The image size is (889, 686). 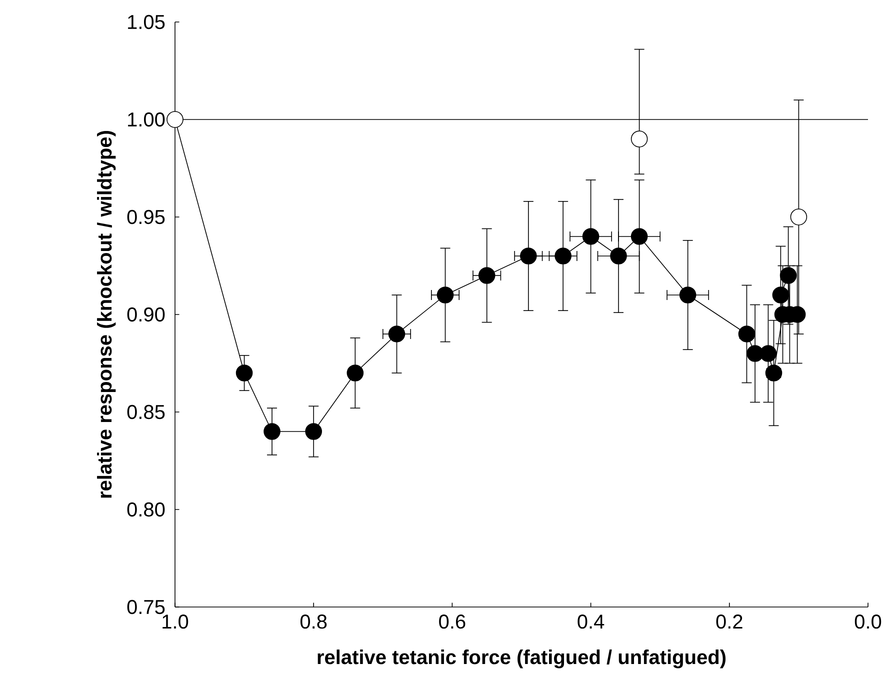 I want to click on y-tick-label: 0.90, so click(x=146, y=314).